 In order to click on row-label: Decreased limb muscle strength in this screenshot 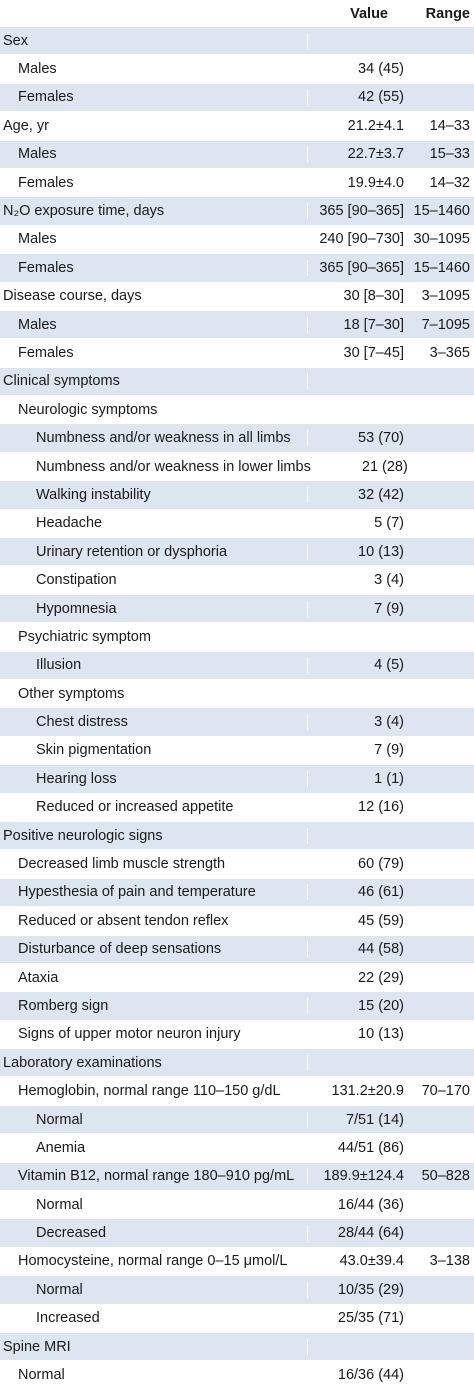, I will do `click(154, 864)`.